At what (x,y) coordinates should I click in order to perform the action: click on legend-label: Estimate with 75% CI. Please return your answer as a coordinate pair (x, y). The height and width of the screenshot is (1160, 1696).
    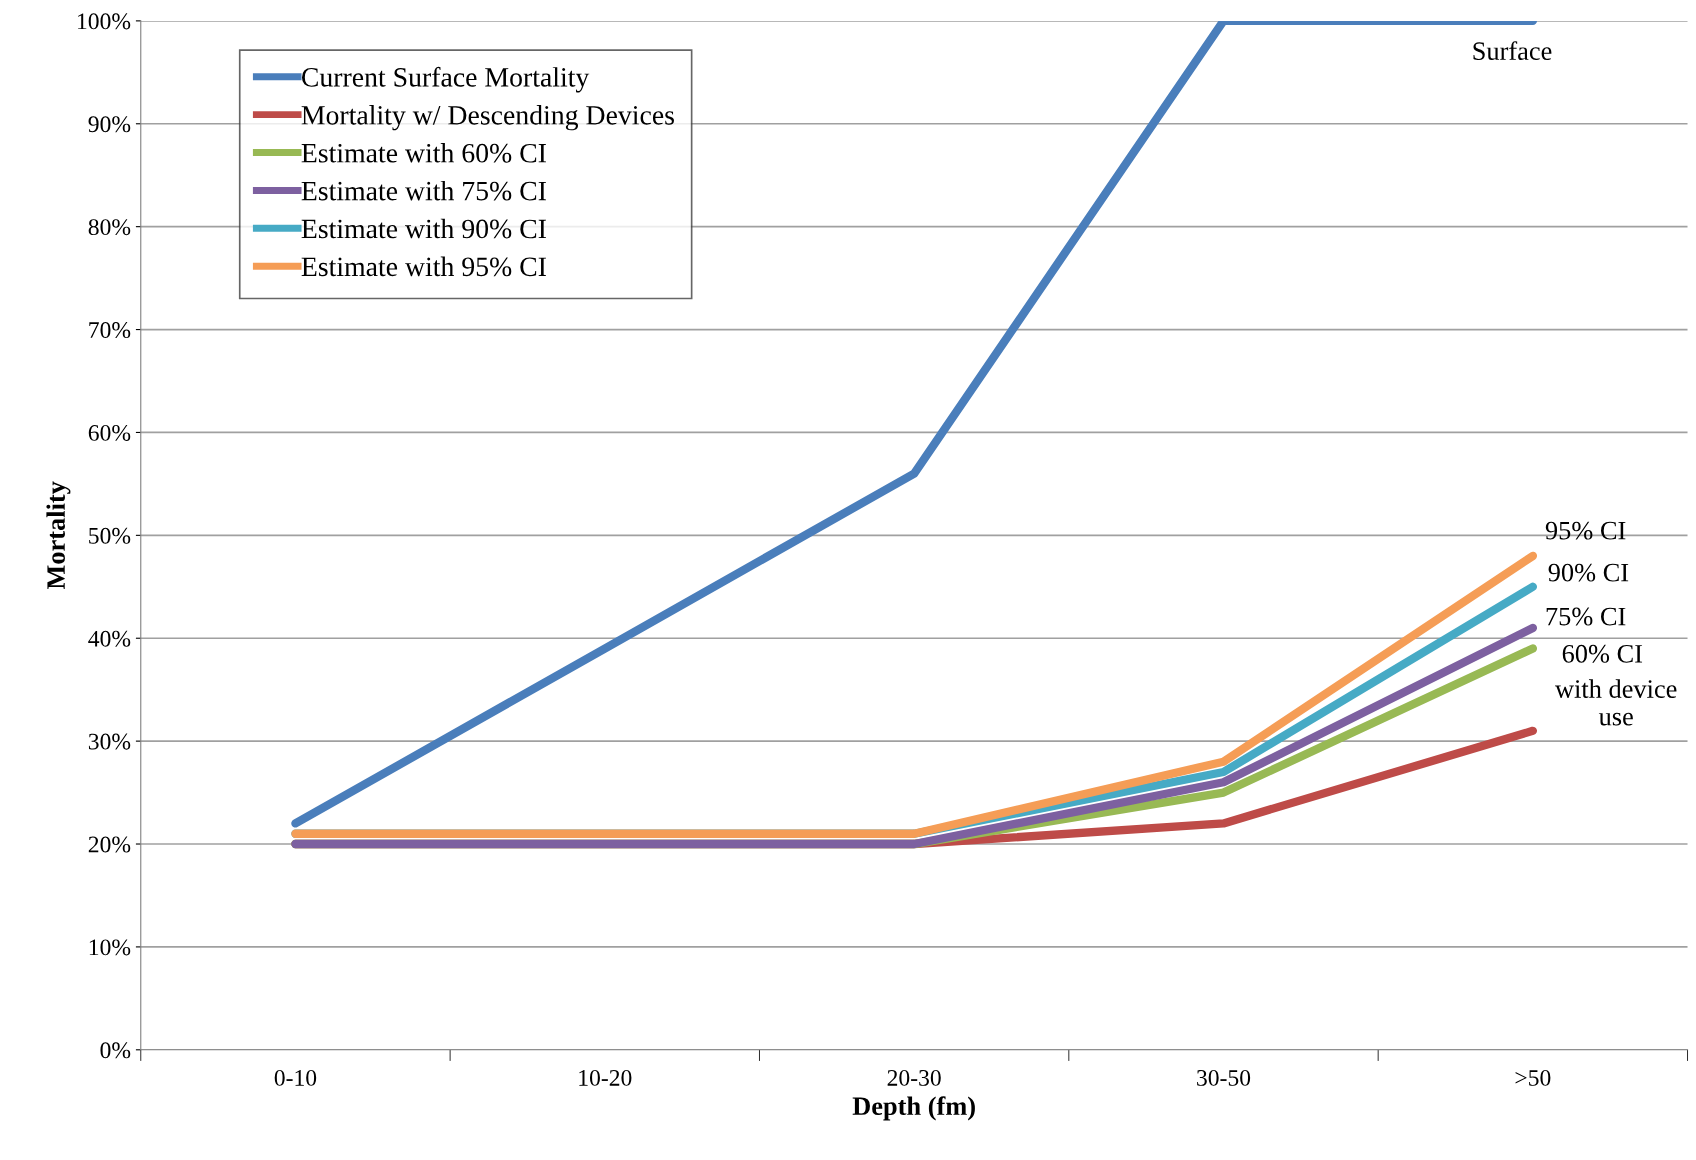
    Looking at the image, I should click on (423, 190).